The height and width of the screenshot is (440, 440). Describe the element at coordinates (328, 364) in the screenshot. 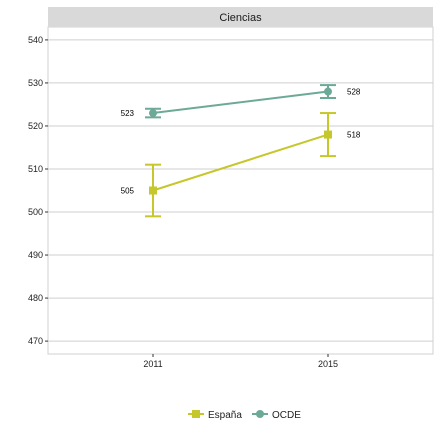

I see `x-tick-label-2015: 2015` at that location.